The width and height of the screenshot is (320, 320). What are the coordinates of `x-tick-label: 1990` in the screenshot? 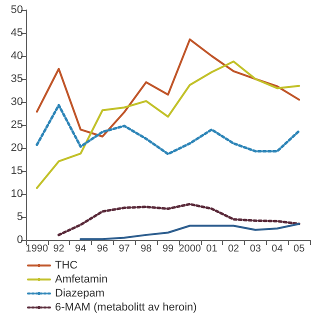 It's located at (37, 249).